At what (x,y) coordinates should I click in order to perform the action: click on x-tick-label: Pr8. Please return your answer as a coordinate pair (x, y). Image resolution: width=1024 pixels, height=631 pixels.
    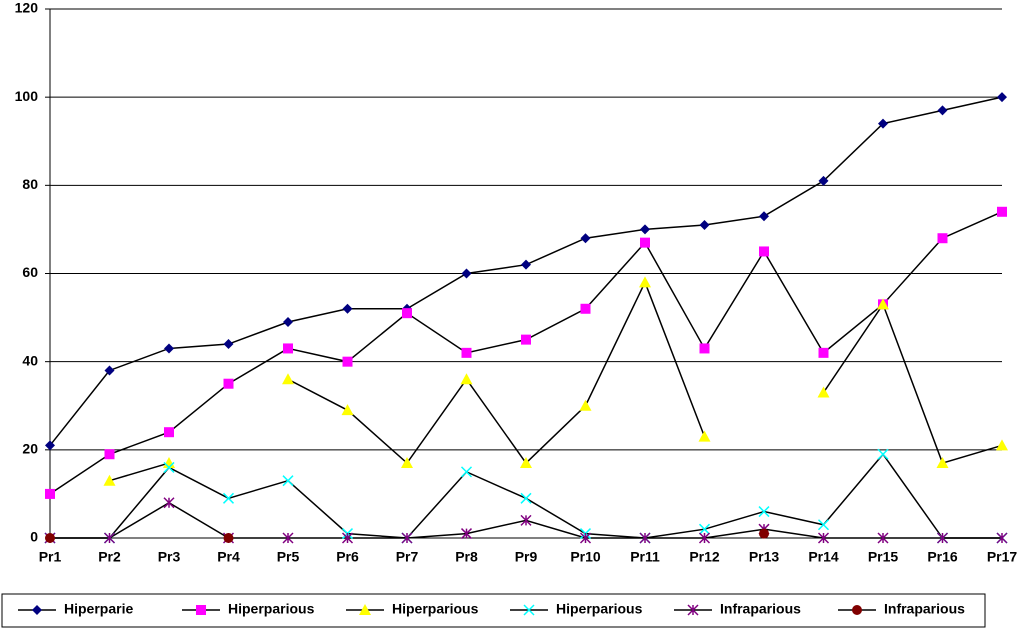
    Looking at the image, I should click on (466, 557).